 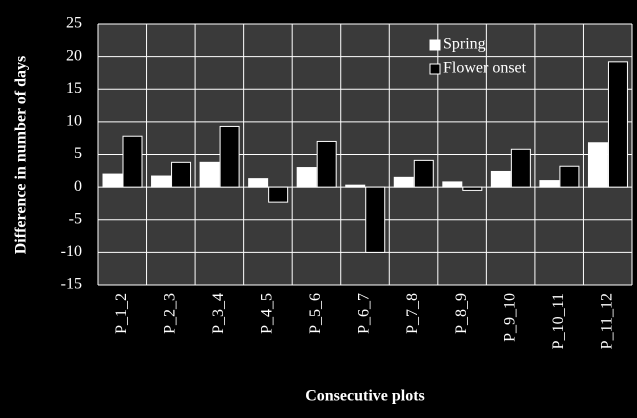 What do you see at coordinates (74, 121) in the screenshot?
I see `y-tick-label: 10` at bounding box center [74, 121].